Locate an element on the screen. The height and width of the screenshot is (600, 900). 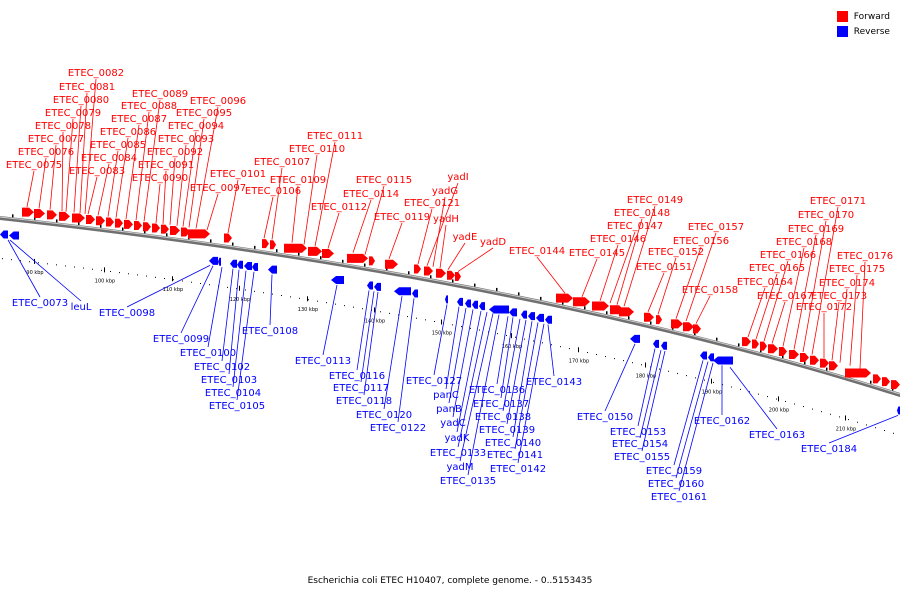
gene-label: ETEC_0116 is located at coordinates (357, 376).